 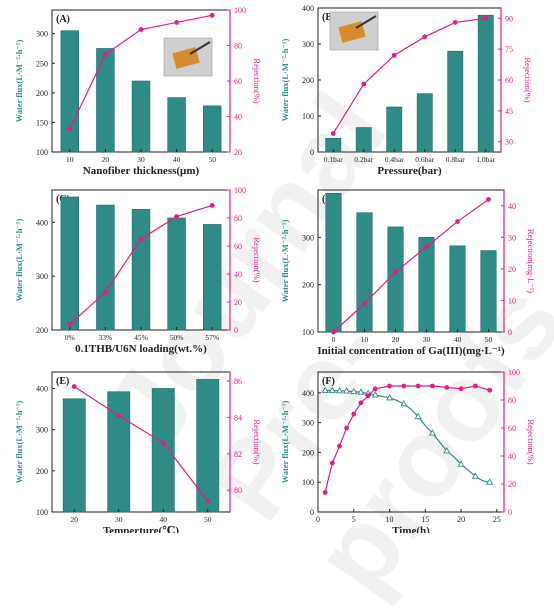 I want to click on left-axis-ticks: 200 300 400, so click(x=45, y=276).